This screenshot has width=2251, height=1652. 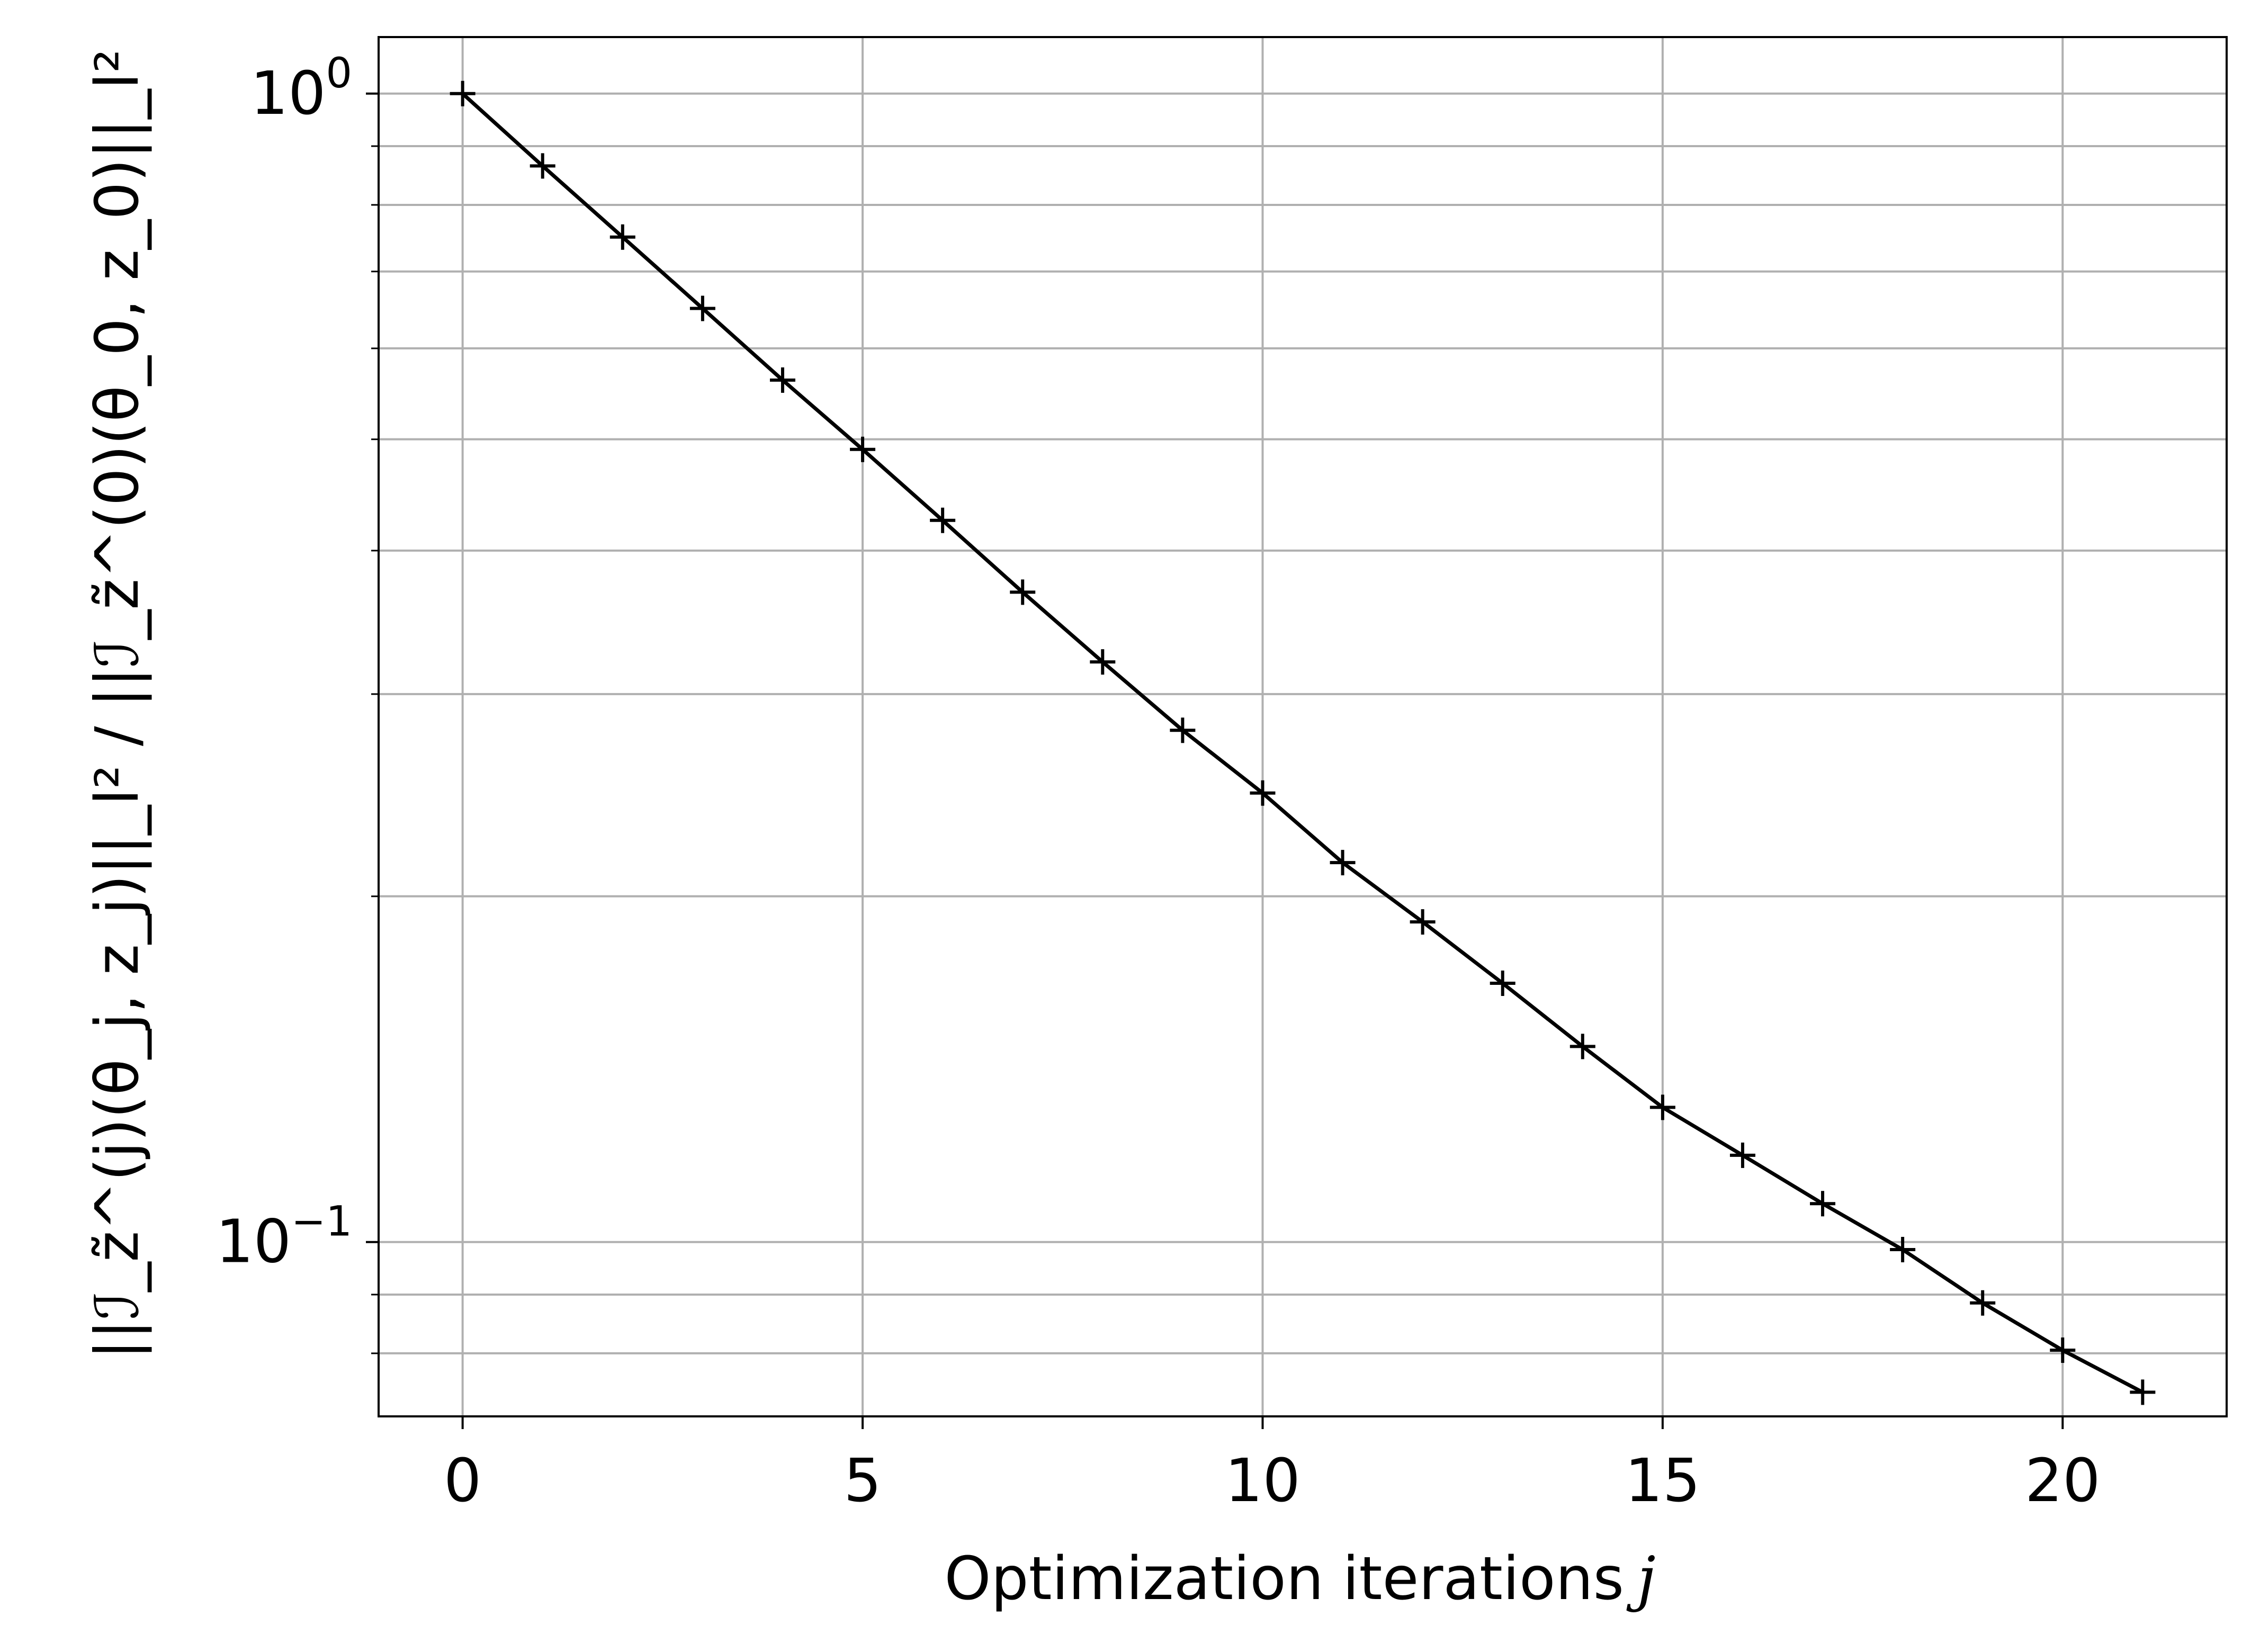 I want to click on y-tick-label: 10⁰, so click(x=301, y=89).